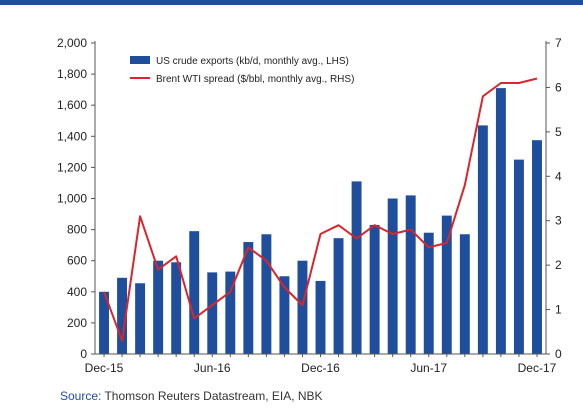 The height and width of the screenshot is (414, 583). I want to click on top-rule, so click(291, 2).